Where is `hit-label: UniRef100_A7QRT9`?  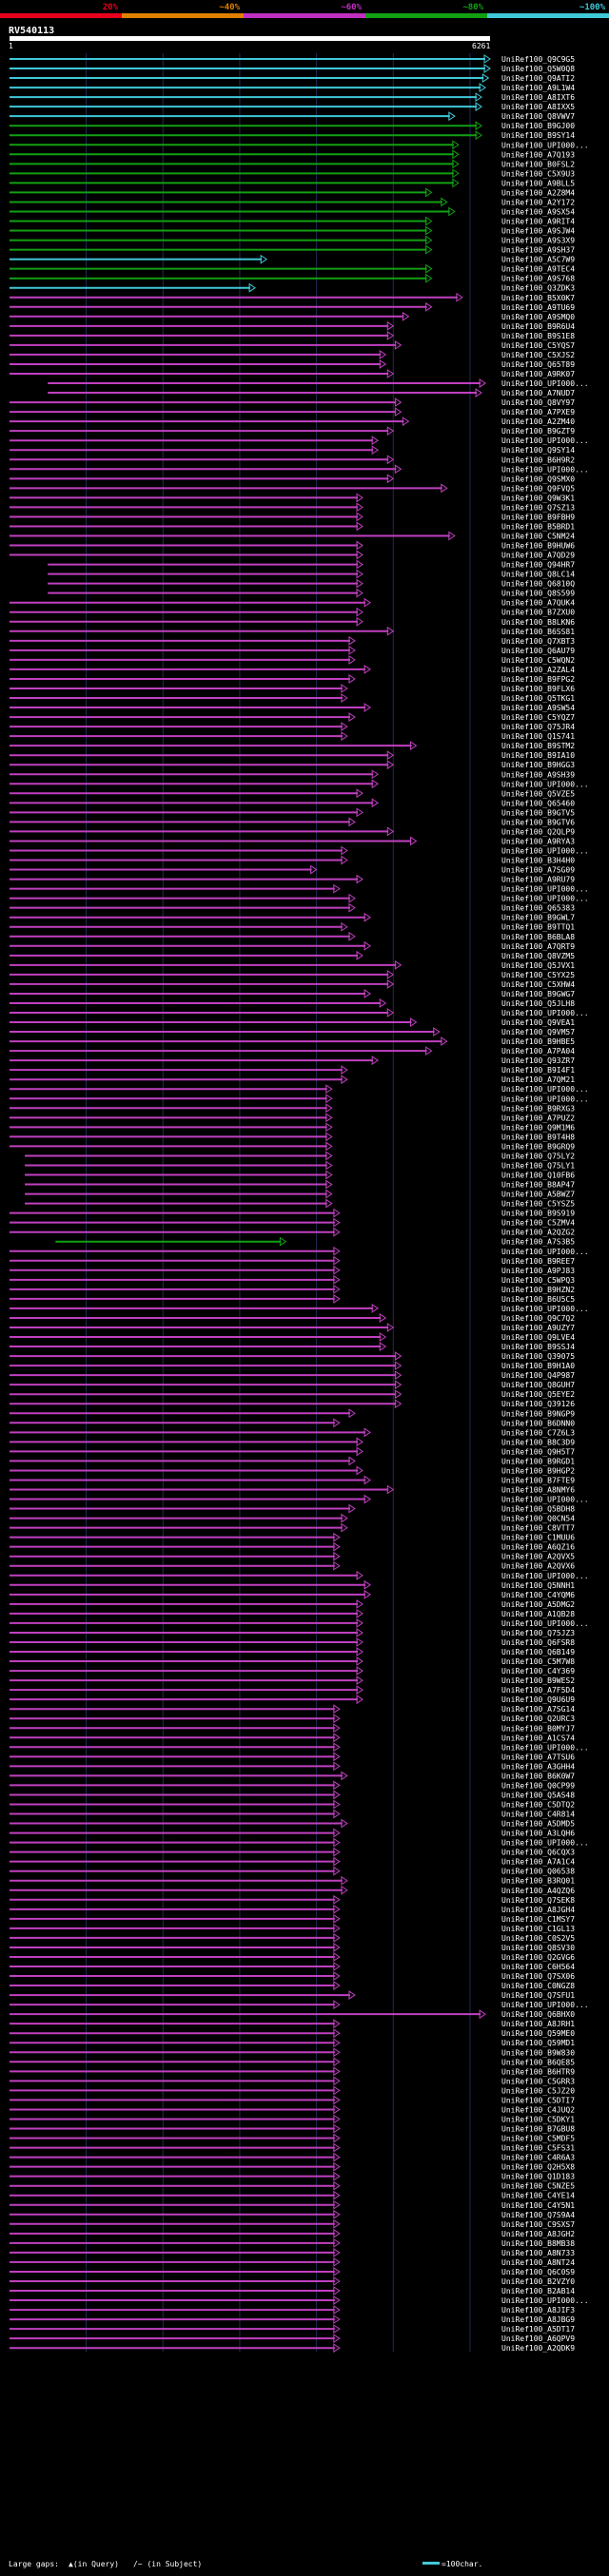 hit-label: UniRef100_A7QRT9 is located at coordinates (538, 946).